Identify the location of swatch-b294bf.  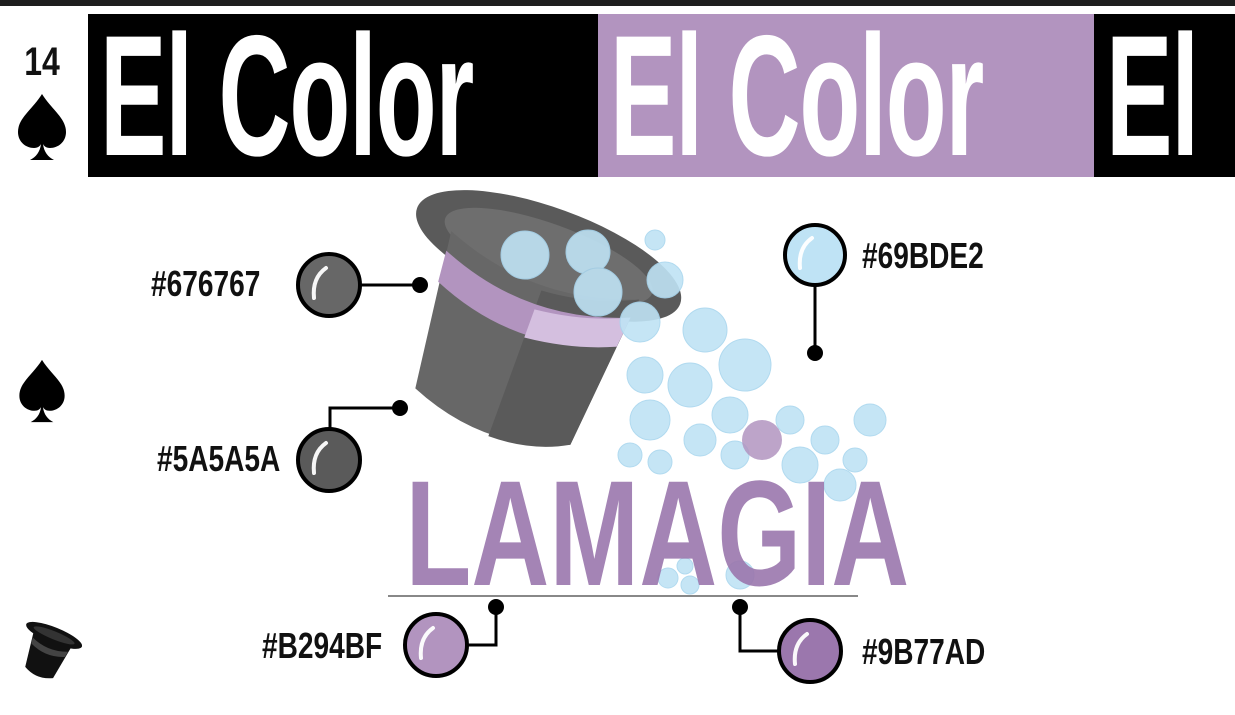
(436, 645).